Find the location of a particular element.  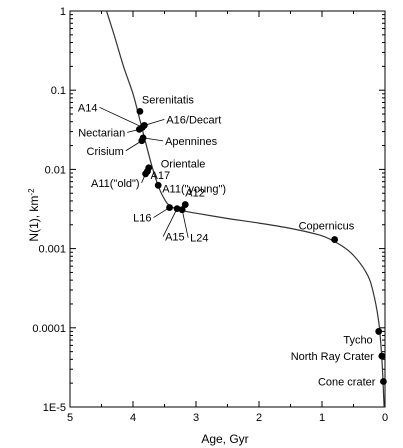

leader-l24 is located at coordinates (185, 223).